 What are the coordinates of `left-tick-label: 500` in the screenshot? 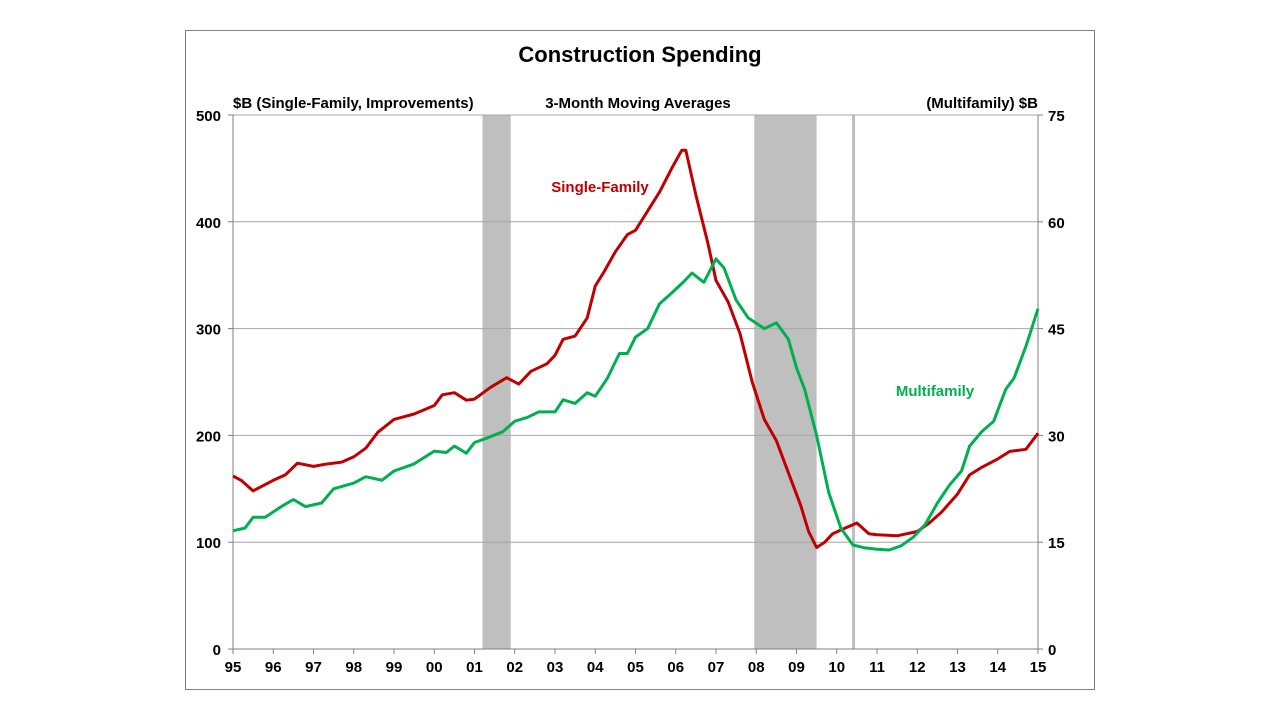 It's located at (208, 116).